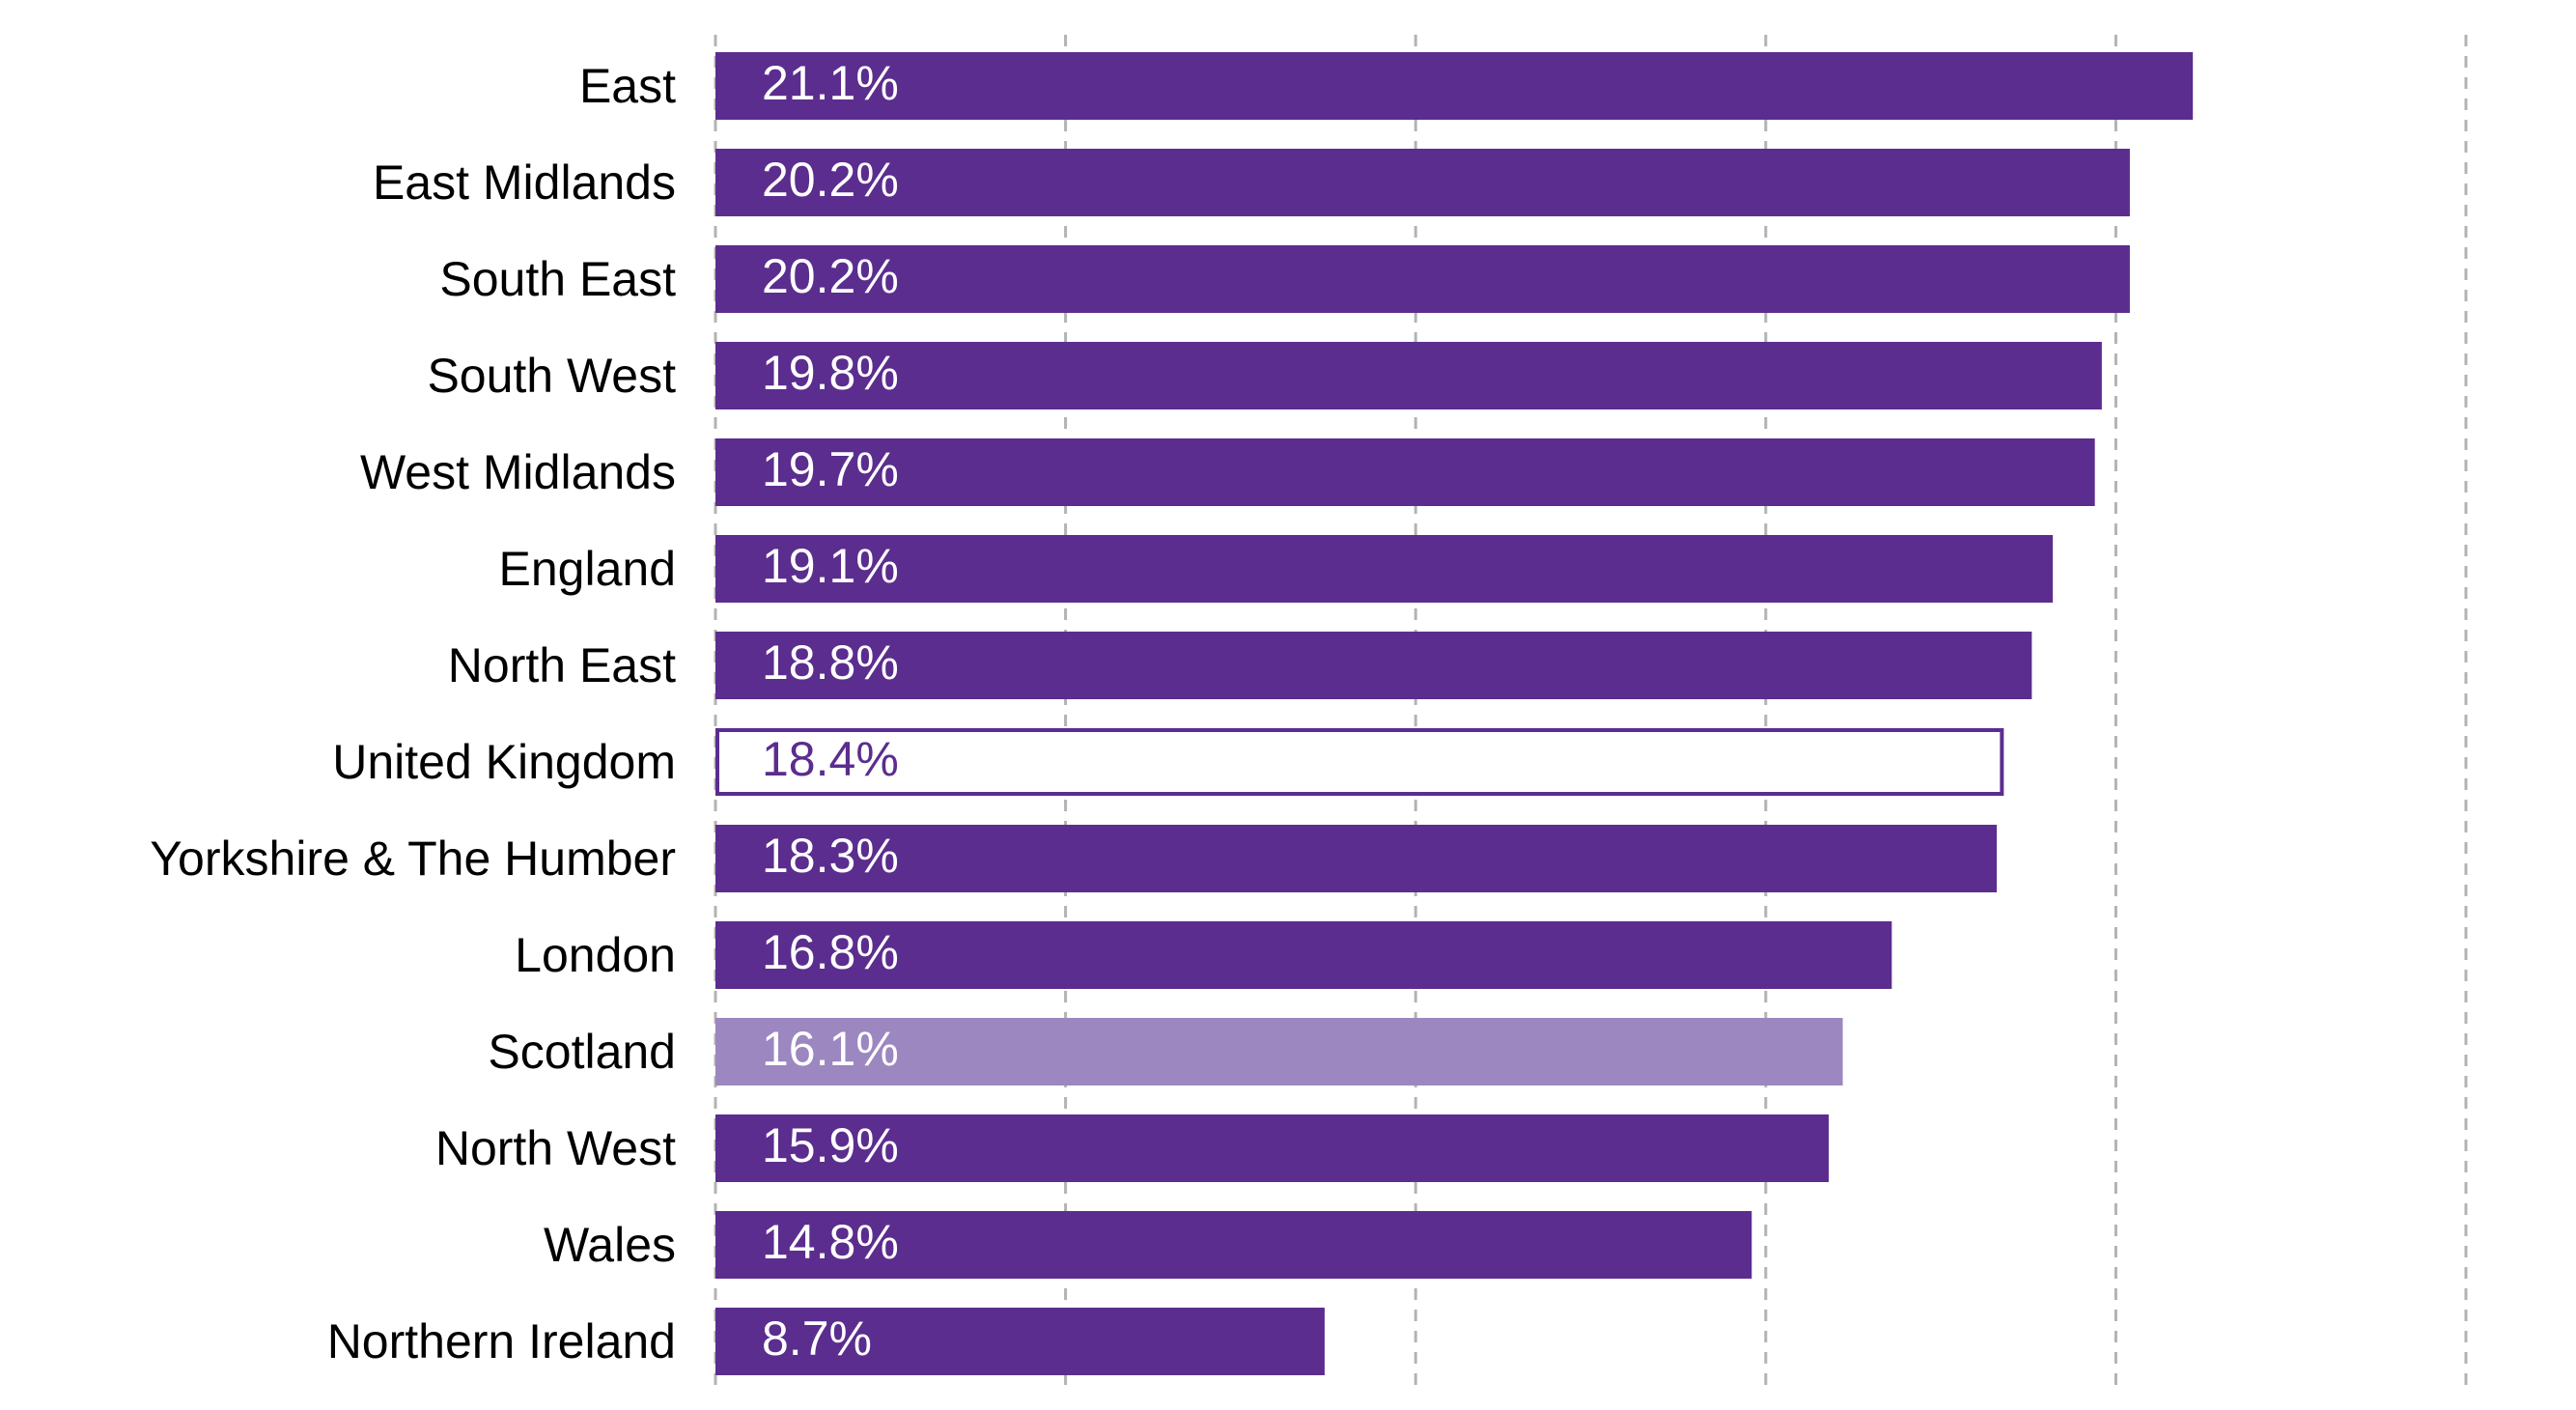  Describe the element at coordinates (831, 373) in the screenshot. I see `value-label: 19.8%` at that location.